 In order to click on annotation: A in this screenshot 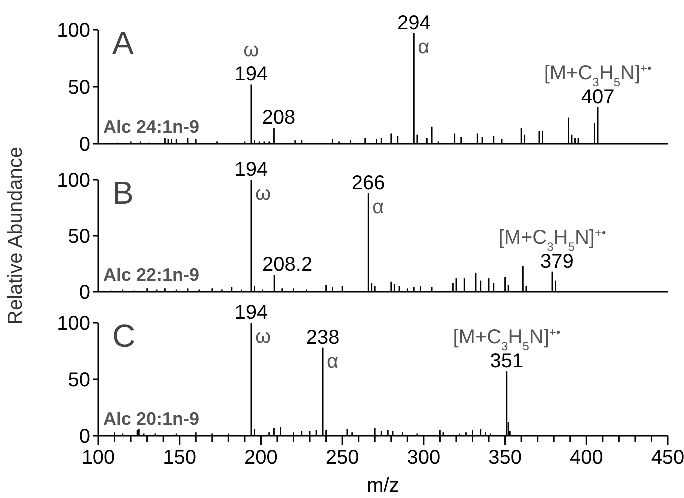, I will do `click(123, 43)`.